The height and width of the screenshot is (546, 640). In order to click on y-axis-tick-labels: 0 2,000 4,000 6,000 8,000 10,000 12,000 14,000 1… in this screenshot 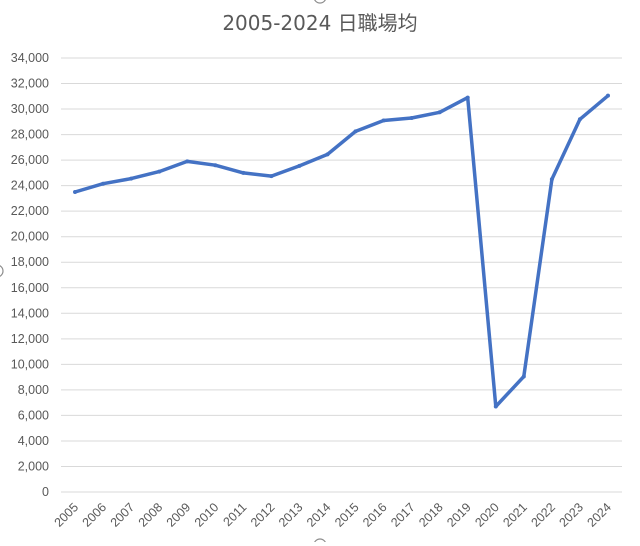, I will do `click(30, 275)`.